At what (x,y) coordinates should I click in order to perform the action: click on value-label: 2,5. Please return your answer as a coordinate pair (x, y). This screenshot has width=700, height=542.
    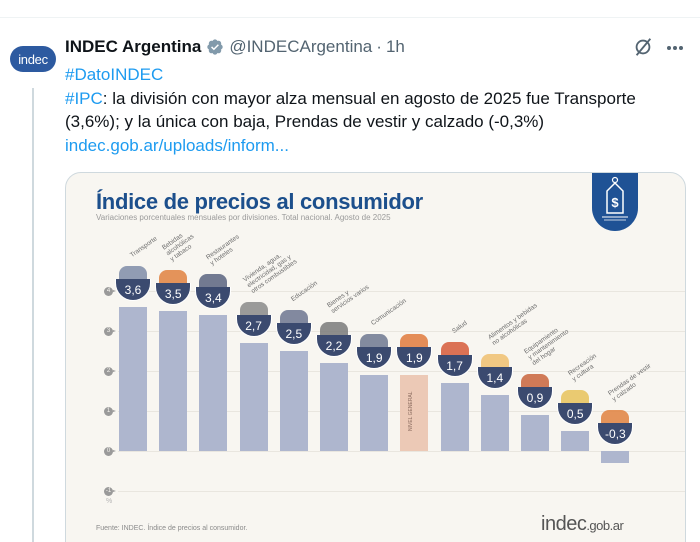
    Looking at the image, I should click on (293, 334).